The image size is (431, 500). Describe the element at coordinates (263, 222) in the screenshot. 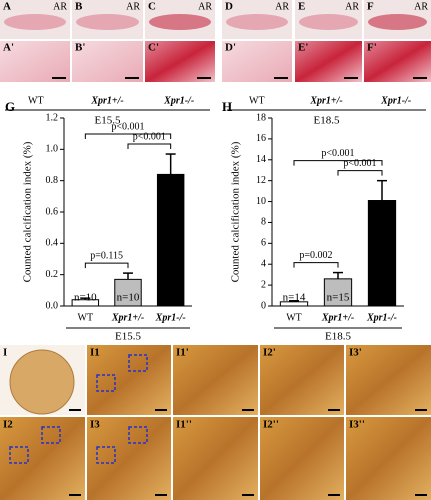

I see `y-tick-label: 8` at that location.